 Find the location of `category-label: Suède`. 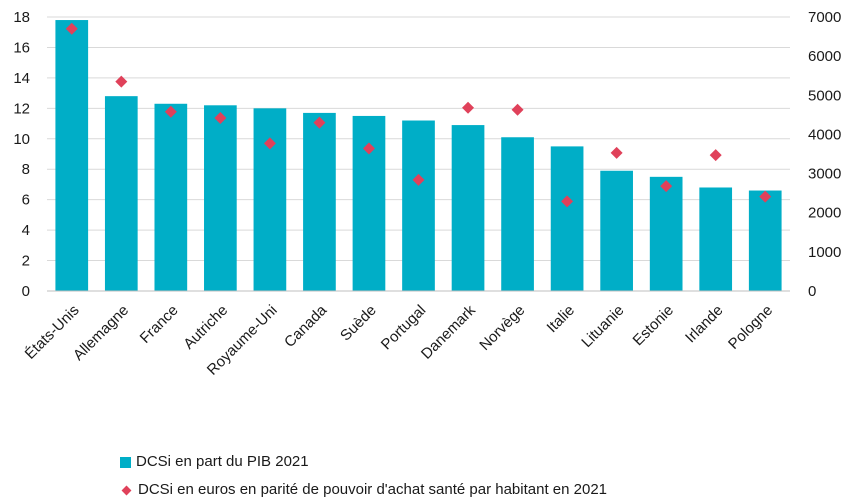

category-label: Suède is located at coordinates (358, 323).